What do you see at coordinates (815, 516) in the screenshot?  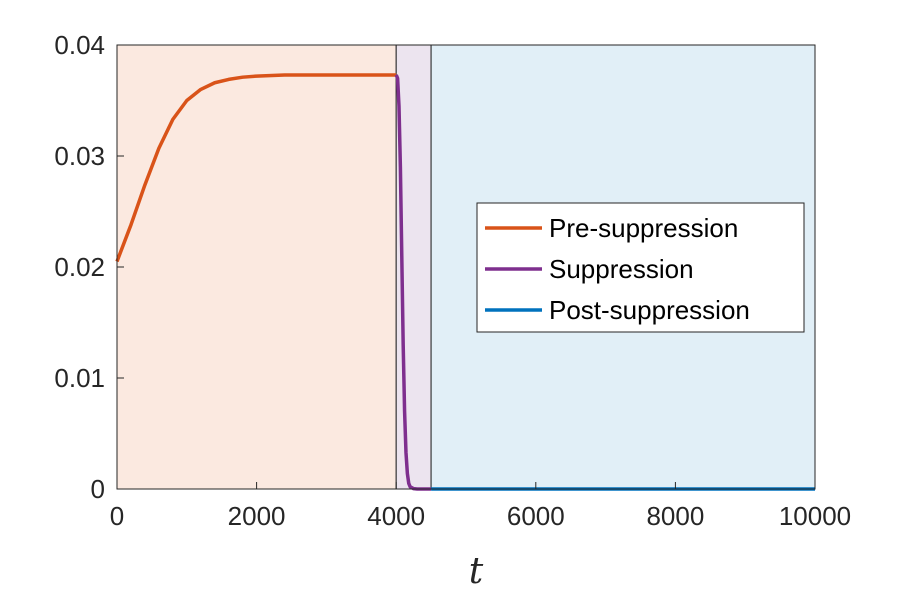 I see `x-tick-label: 10000` at bounding box center [815, 516].